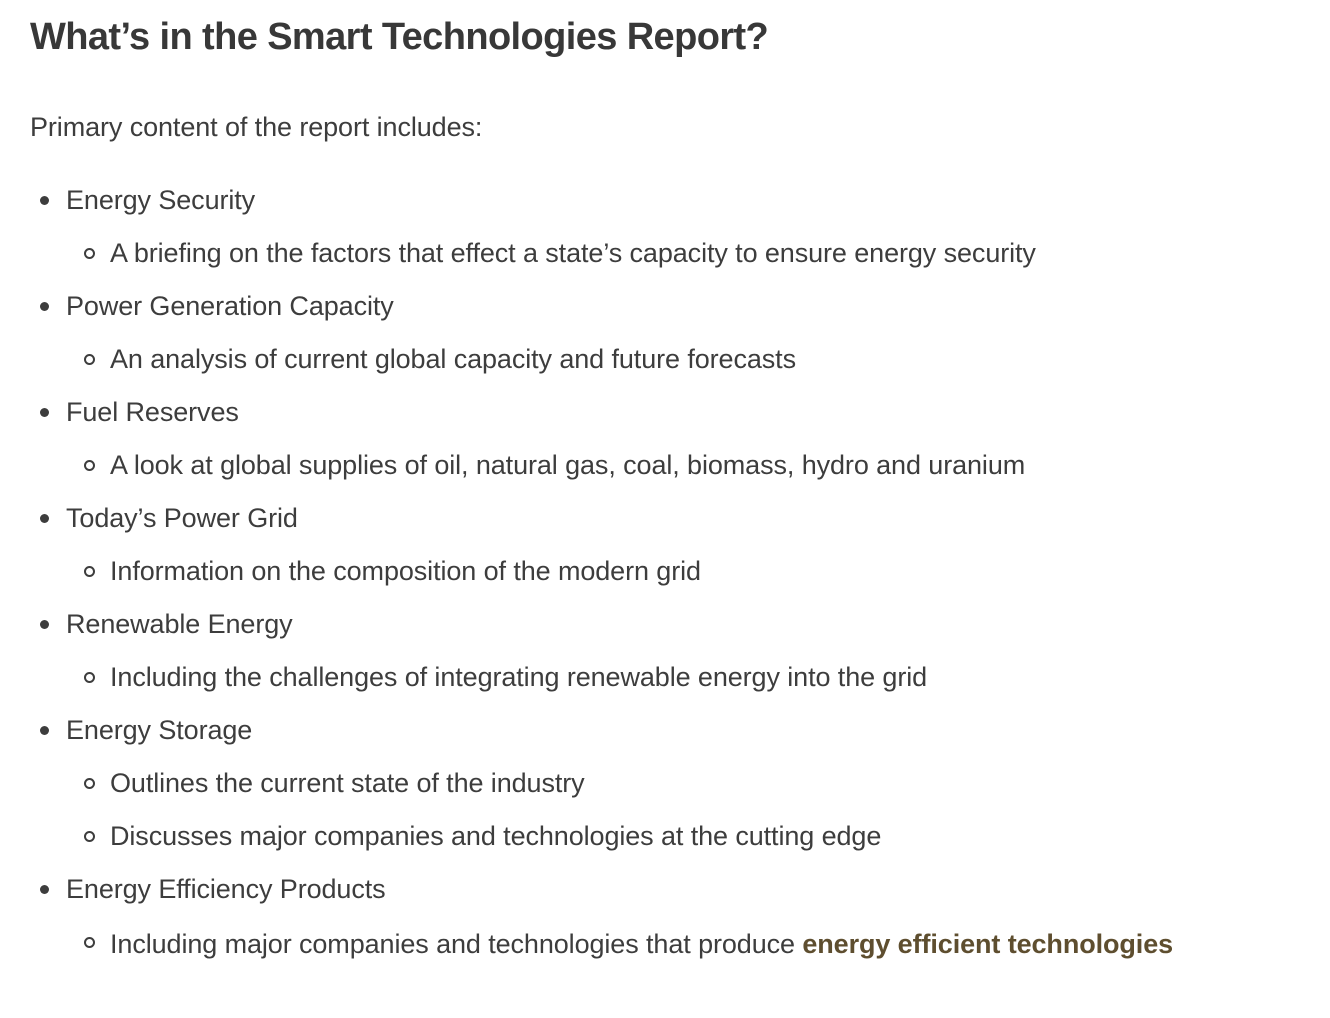  I want to click on list-item-label: Today’s Power Grid, so click(182, 517).